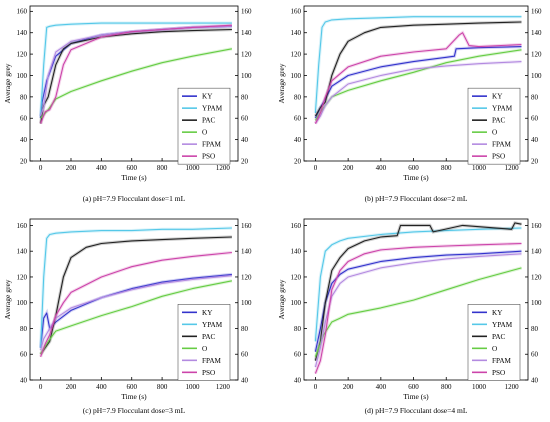 This screenshot has width=550, height=422. What do you see at coordinates (134, 410) in the screenshot?
I see `panel-caption: (c) pH=7.9 Flocculant dose=3 mL` at bounding box center [134, 410].